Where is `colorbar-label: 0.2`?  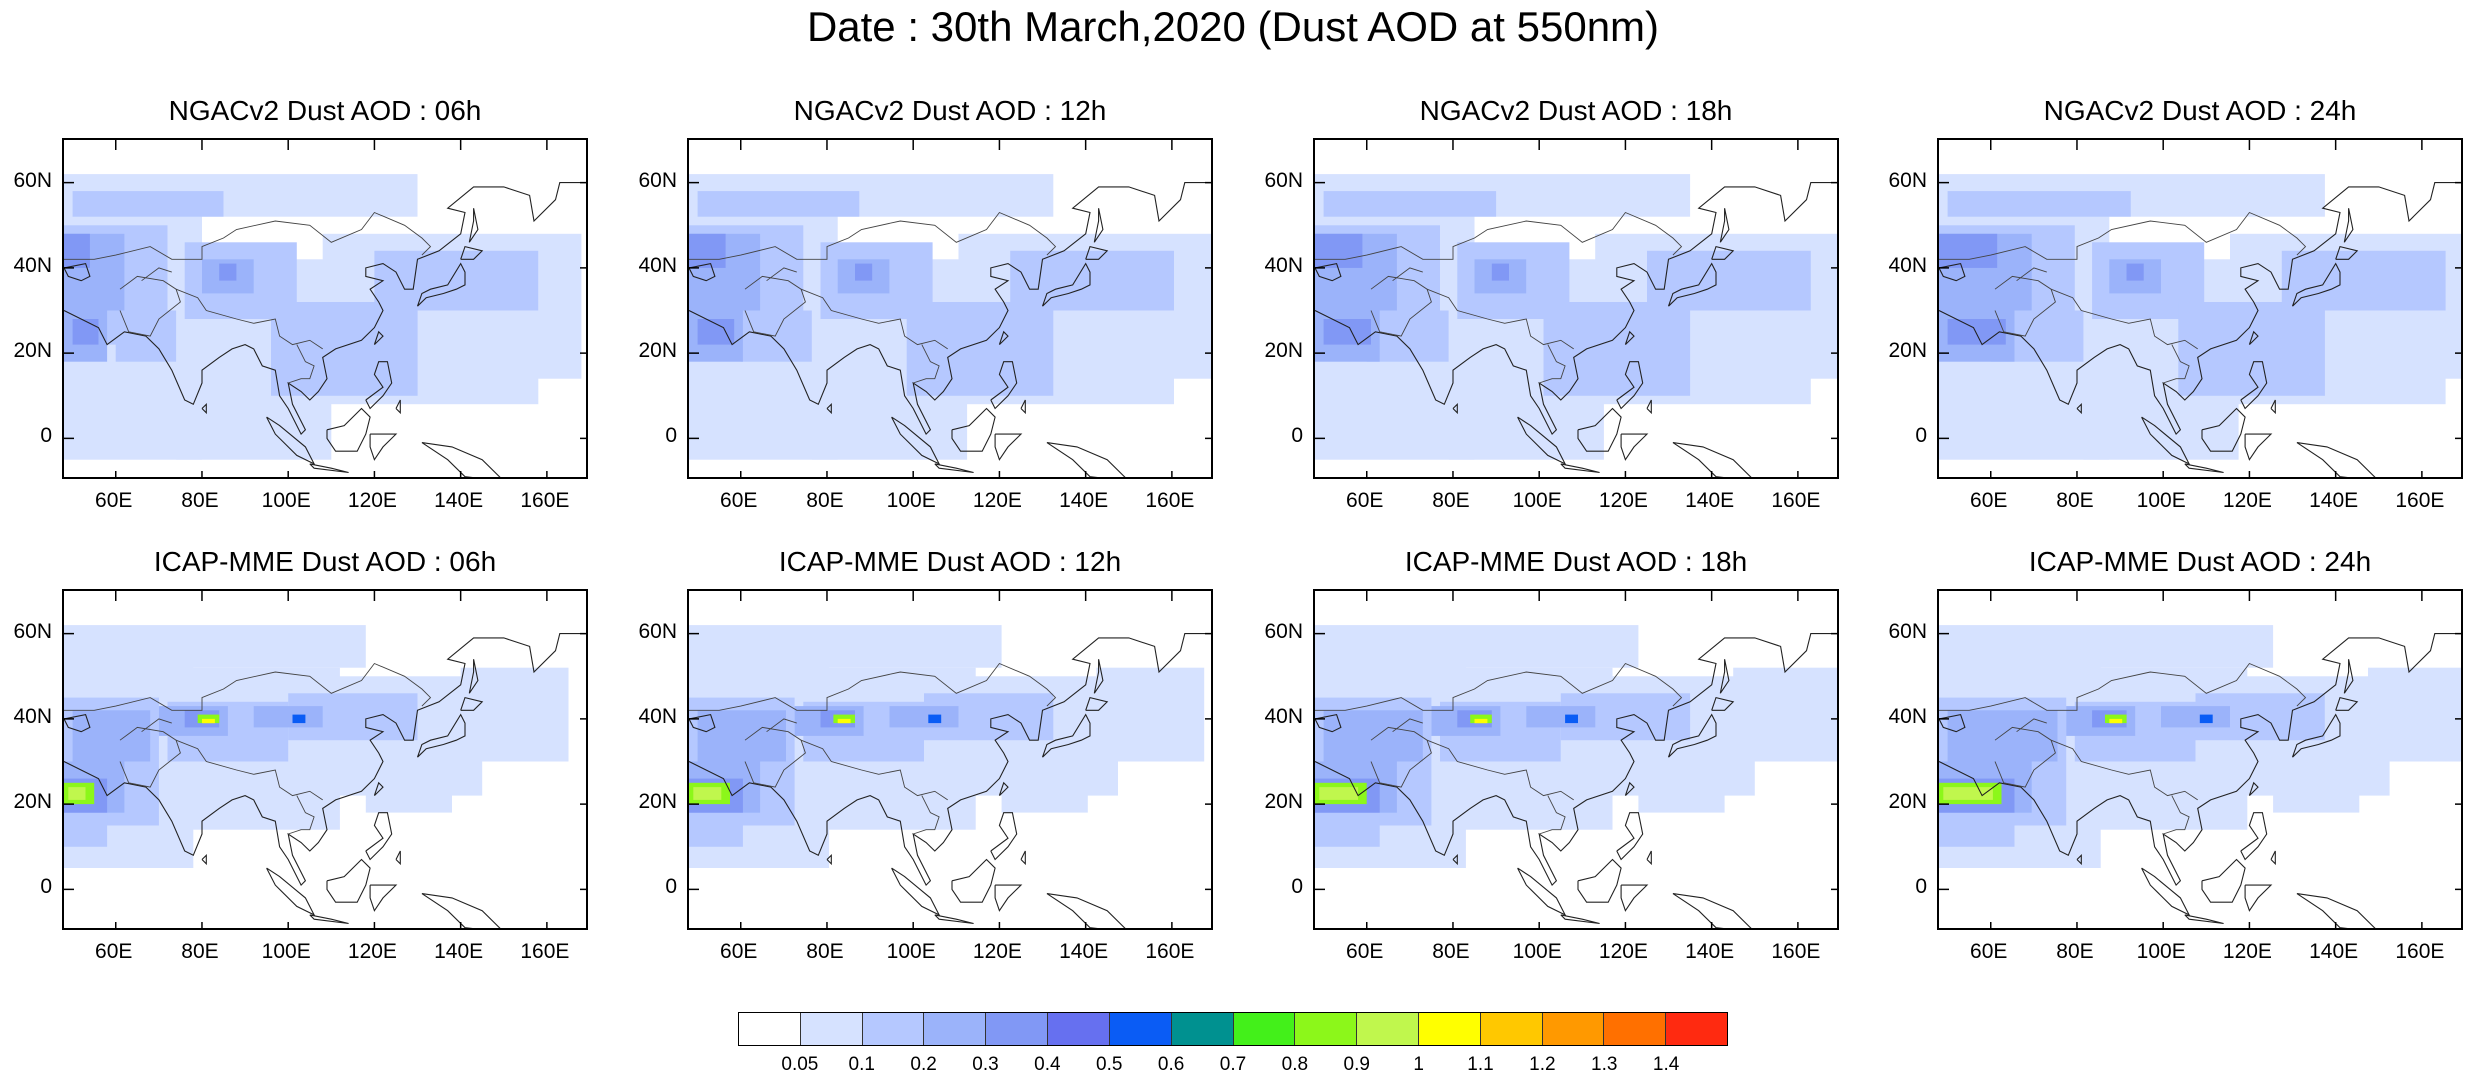
colorbar-label: 0.2 is located at coordinates (923, 1064).